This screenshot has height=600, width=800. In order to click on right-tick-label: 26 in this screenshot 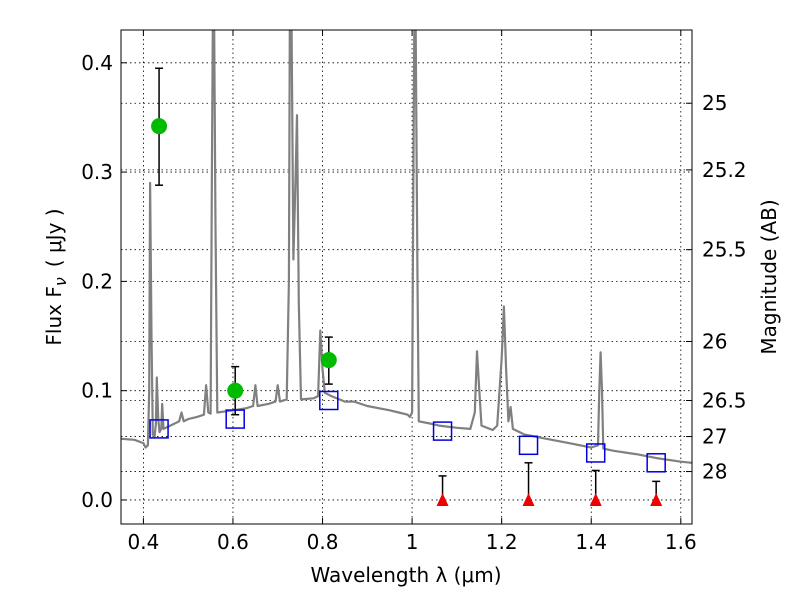, I will do `click(714, 341)`.